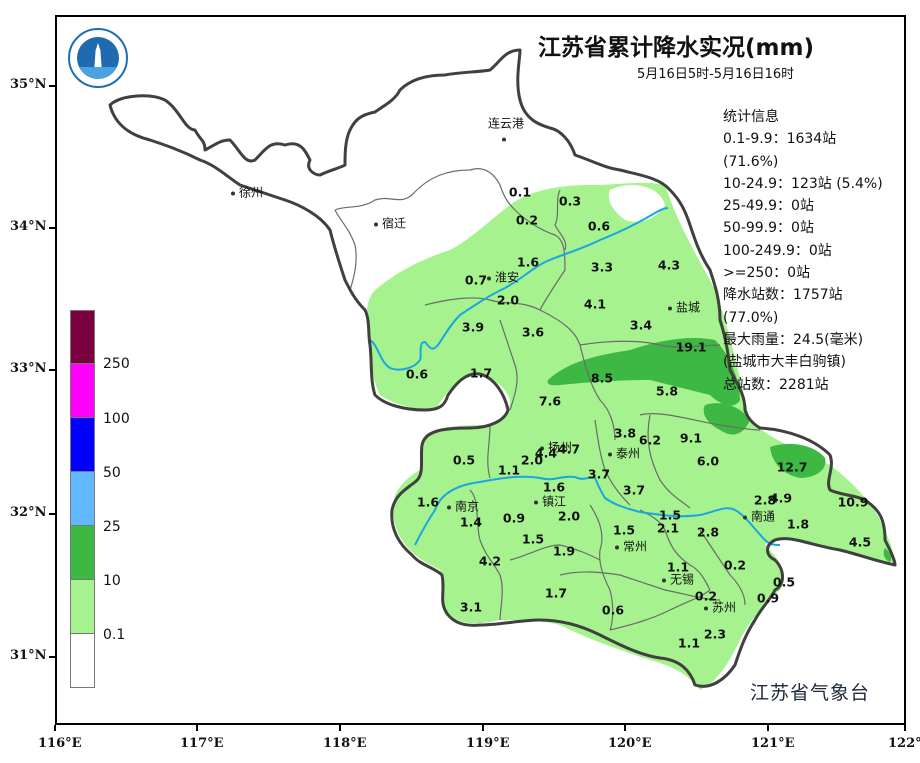 The width and height of the screenshot is (920, 763). I want to click on station-rainfall-value: 19.1, so click(691, 347).